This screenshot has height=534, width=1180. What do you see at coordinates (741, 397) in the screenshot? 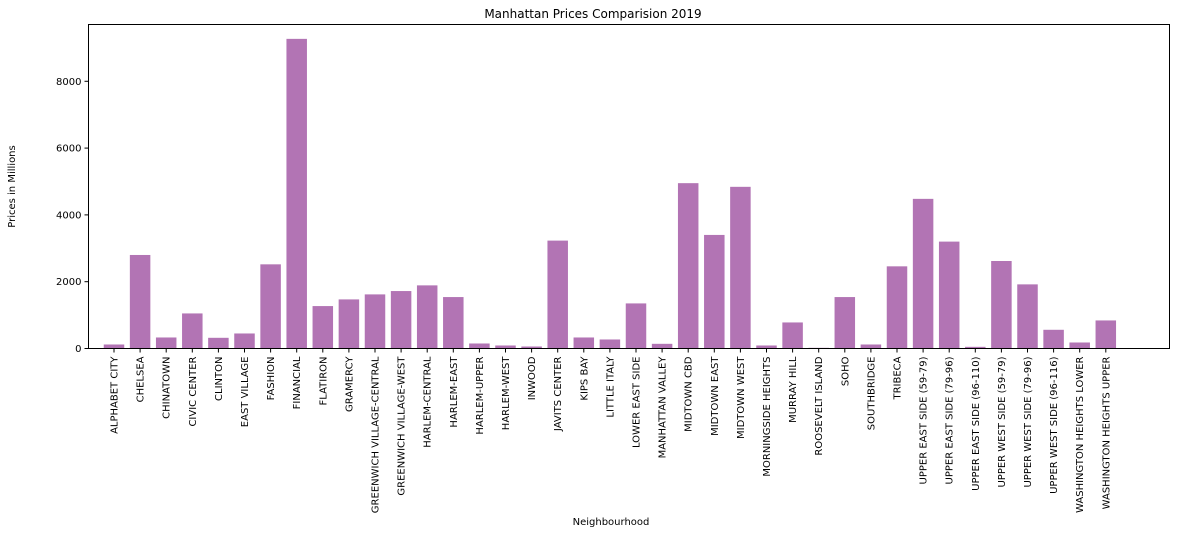
I see `x-tick-label: MIDTOWN WEST` at bounding box center [741, 397].